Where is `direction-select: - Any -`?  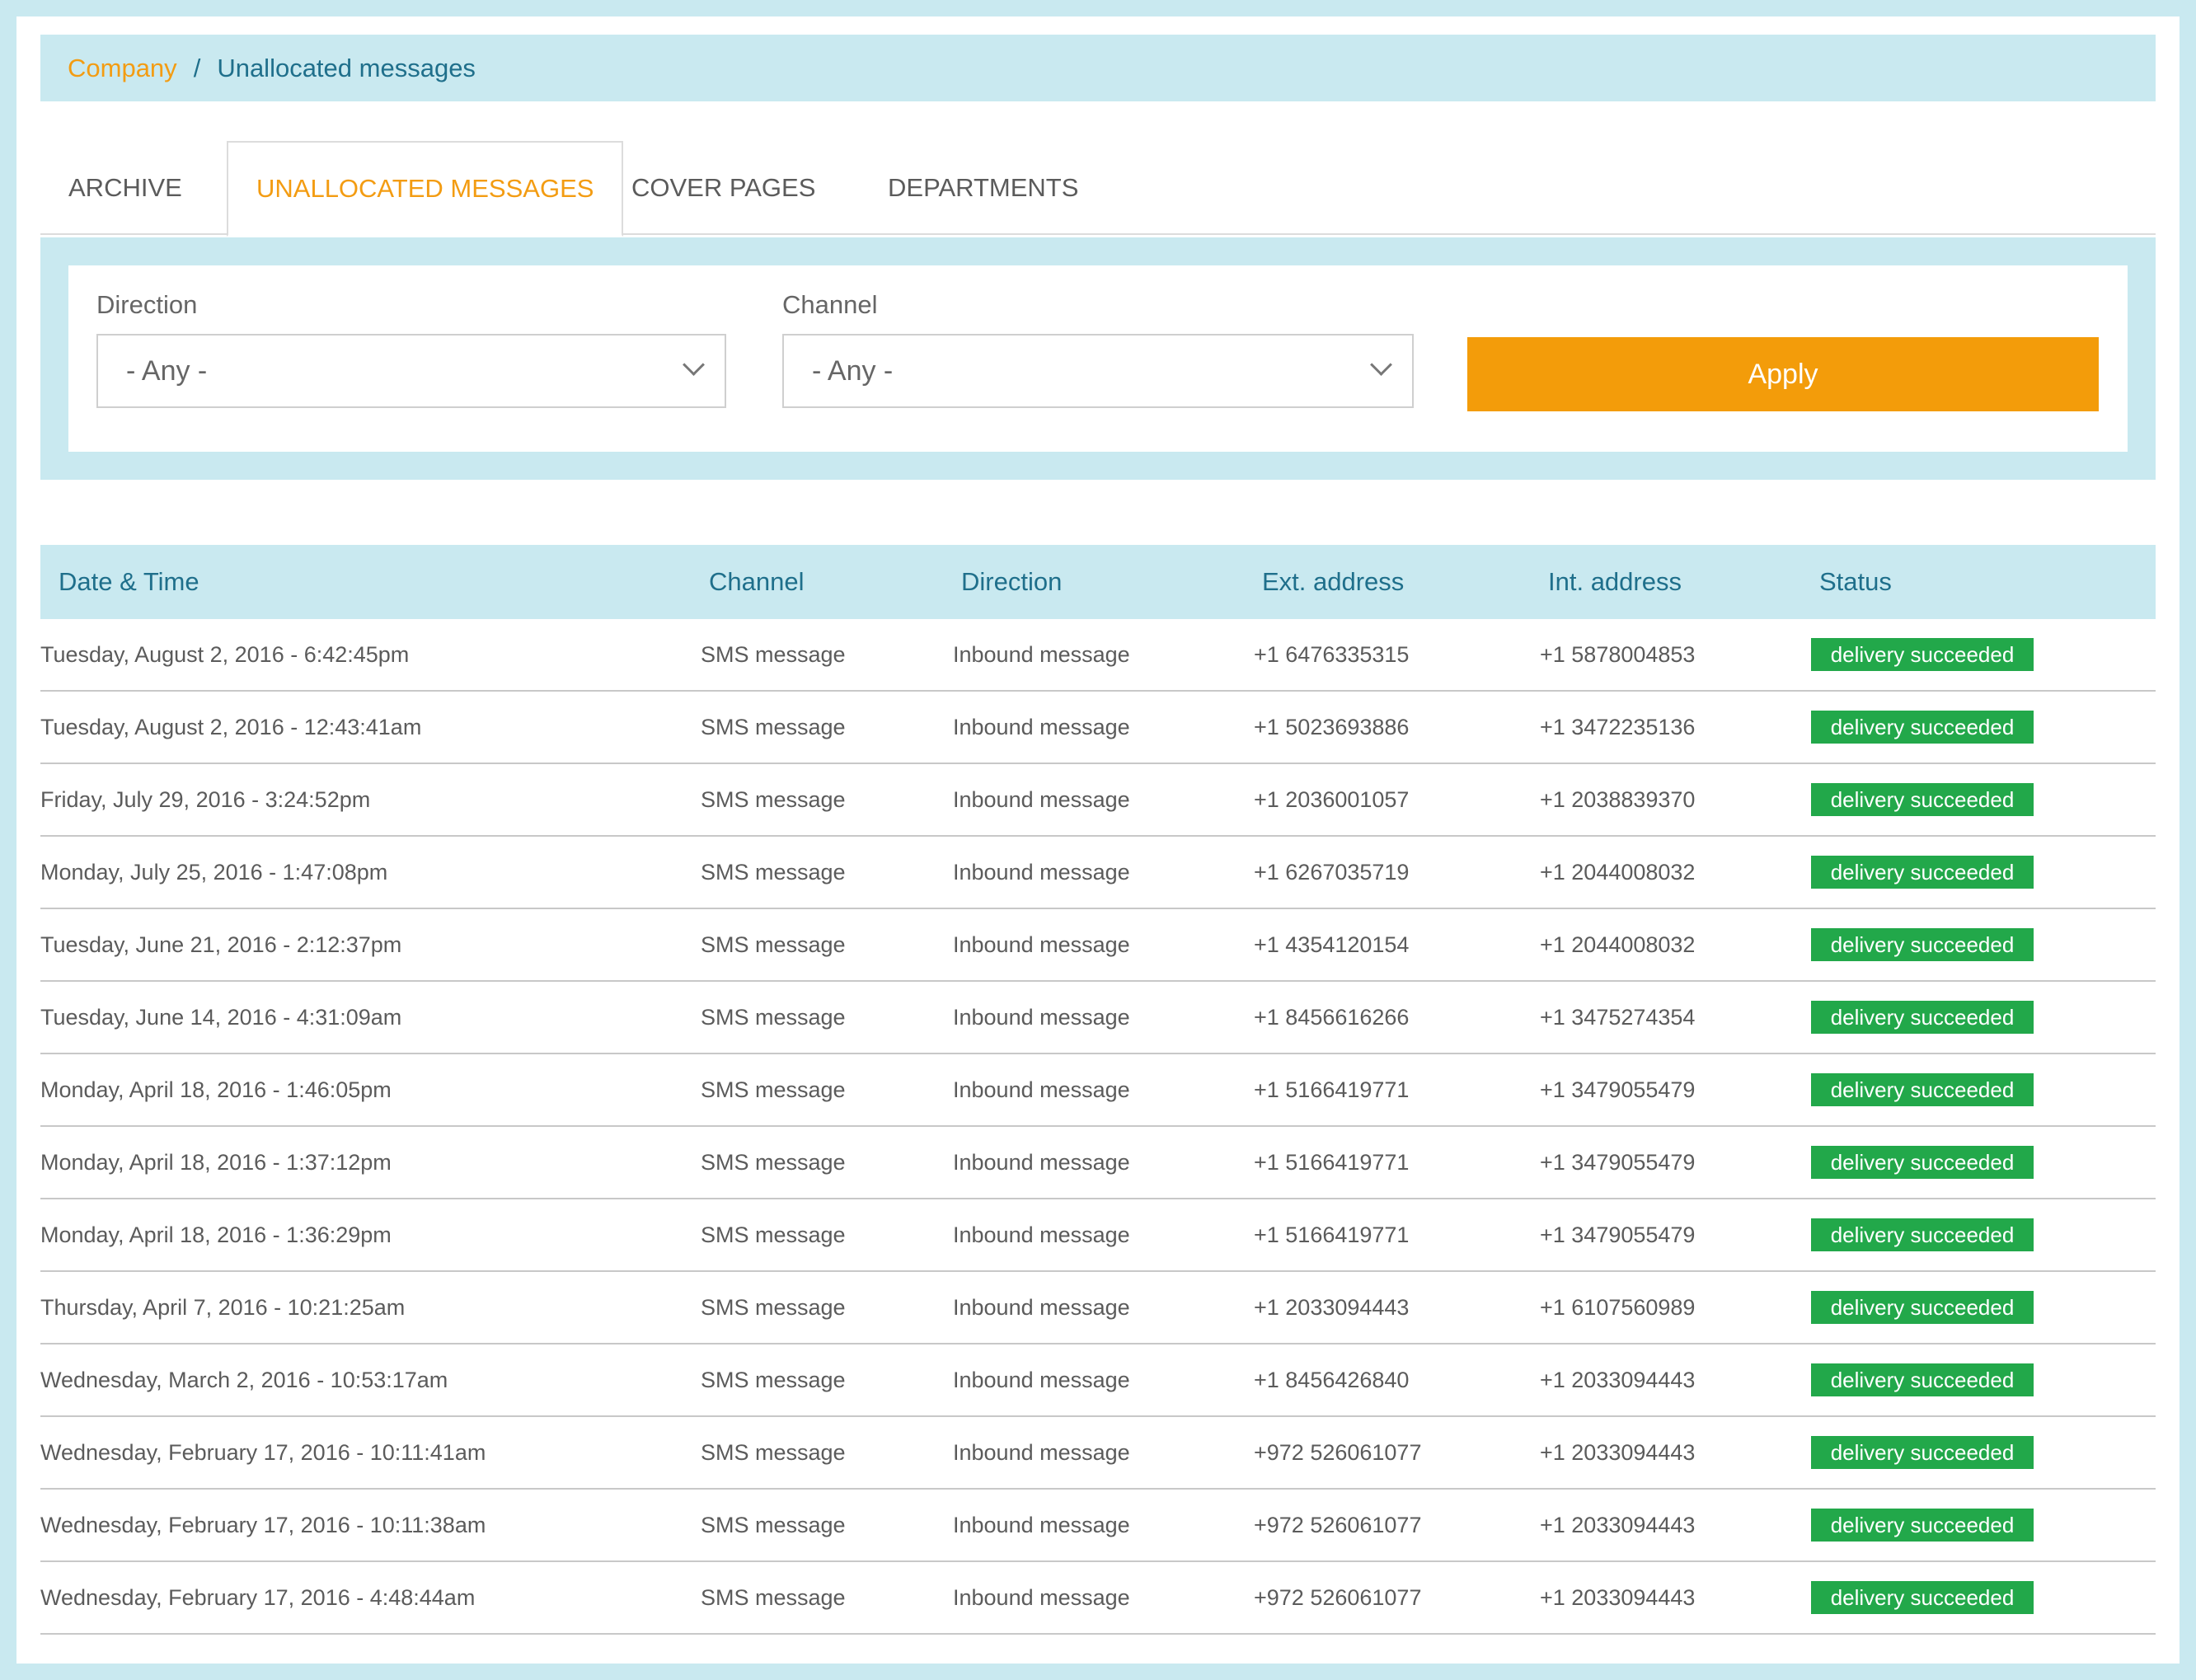
direction-select: - Any - is located at coordinates (411, 371).